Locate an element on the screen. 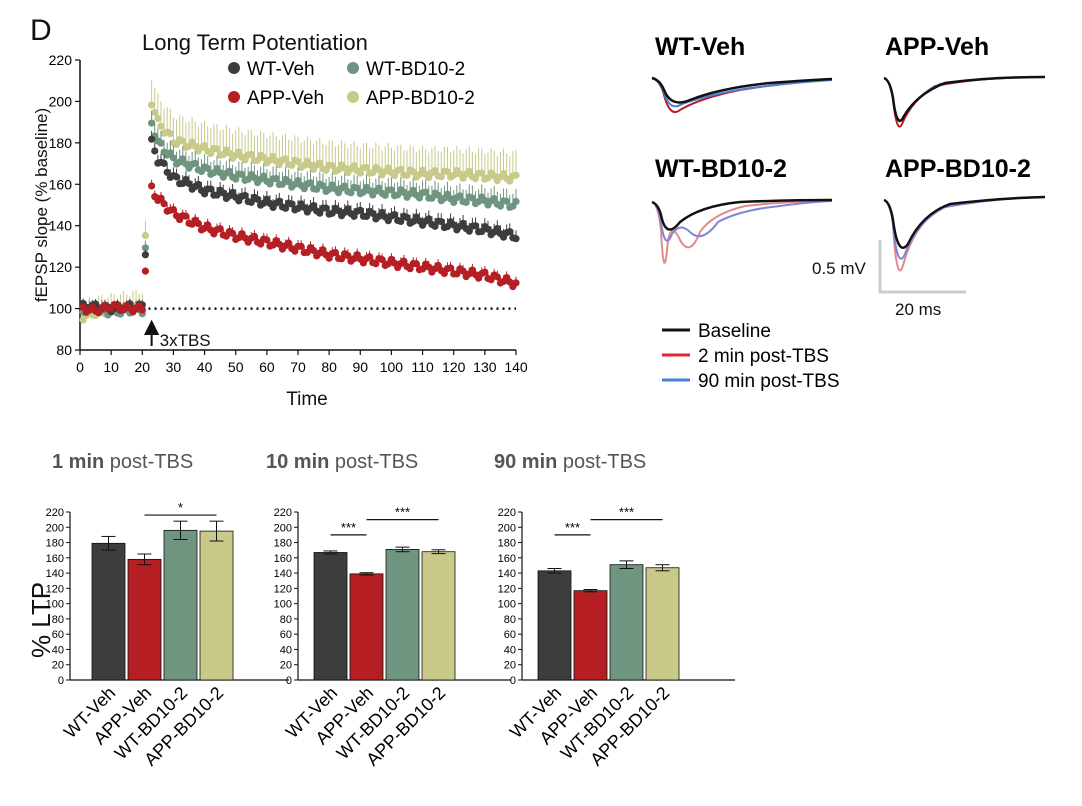 The width and height of the screenshot is (1082, 806). bar-y-tick-label: 20 is located at coordinates (58, 666).